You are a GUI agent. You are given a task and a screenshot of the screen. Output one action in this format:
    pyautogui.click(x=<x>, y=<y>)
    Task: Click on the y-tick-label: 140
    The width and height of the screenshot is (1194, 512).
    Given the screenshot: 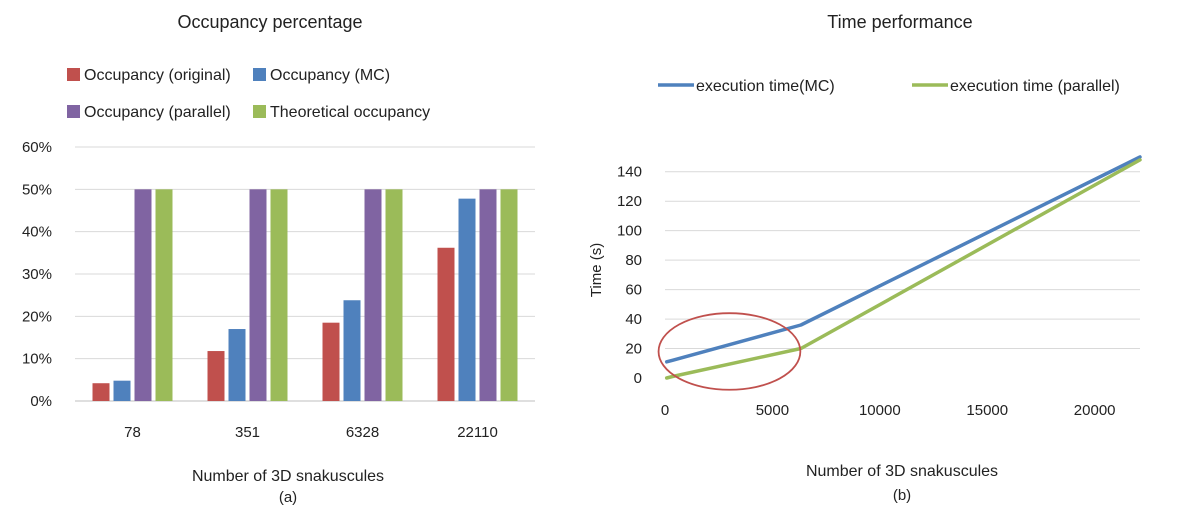 What is the action you would take?
    pyautogui.click(x=629, y=172)
    